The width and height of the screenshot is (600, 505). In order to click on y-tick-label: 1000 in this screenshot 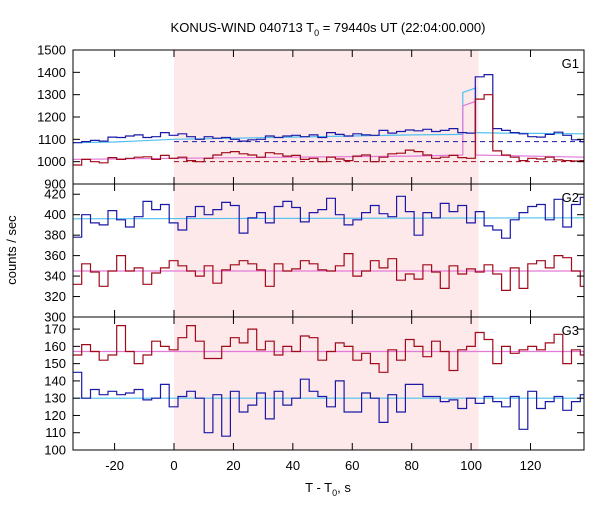, I will do `click(51, 161)`.